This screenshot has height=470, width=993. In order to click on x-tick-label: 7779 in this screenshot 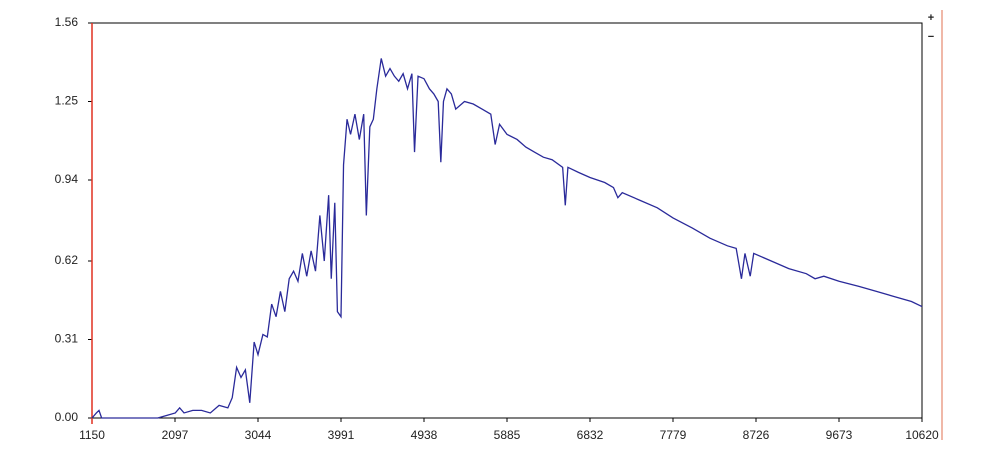, I will do `click(673, 435)`.